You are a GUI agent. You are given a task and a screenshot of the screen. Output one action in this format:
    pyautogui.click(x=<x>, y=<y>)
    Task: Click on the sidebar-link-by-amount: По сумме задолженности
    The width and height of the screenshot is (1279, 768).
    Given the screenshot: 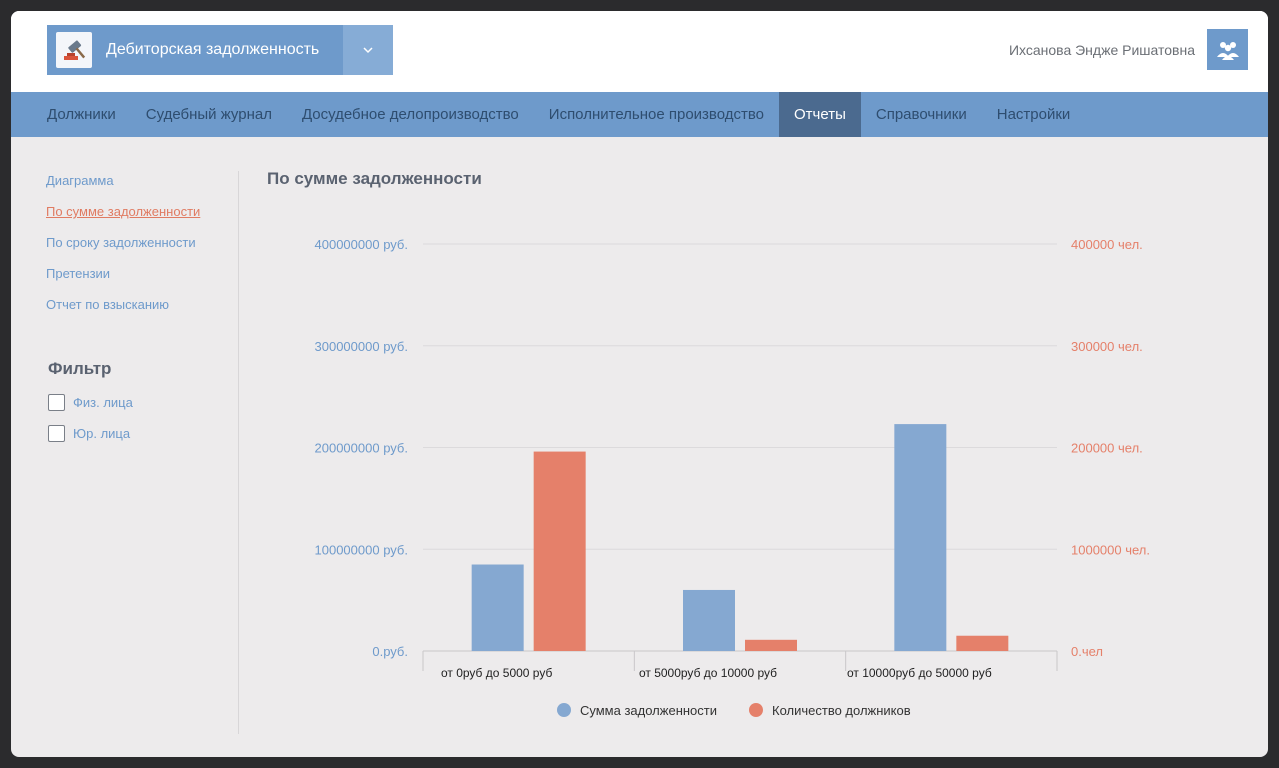 What is the action you would take?
    pyautogui.click(x=123, y=211)
    